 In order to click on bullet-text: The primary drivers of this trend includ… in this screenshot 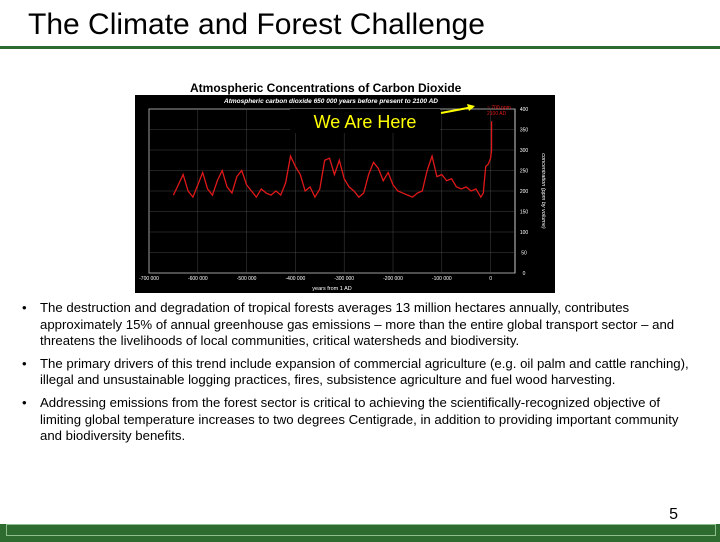, I will do `click(364, 371)`.